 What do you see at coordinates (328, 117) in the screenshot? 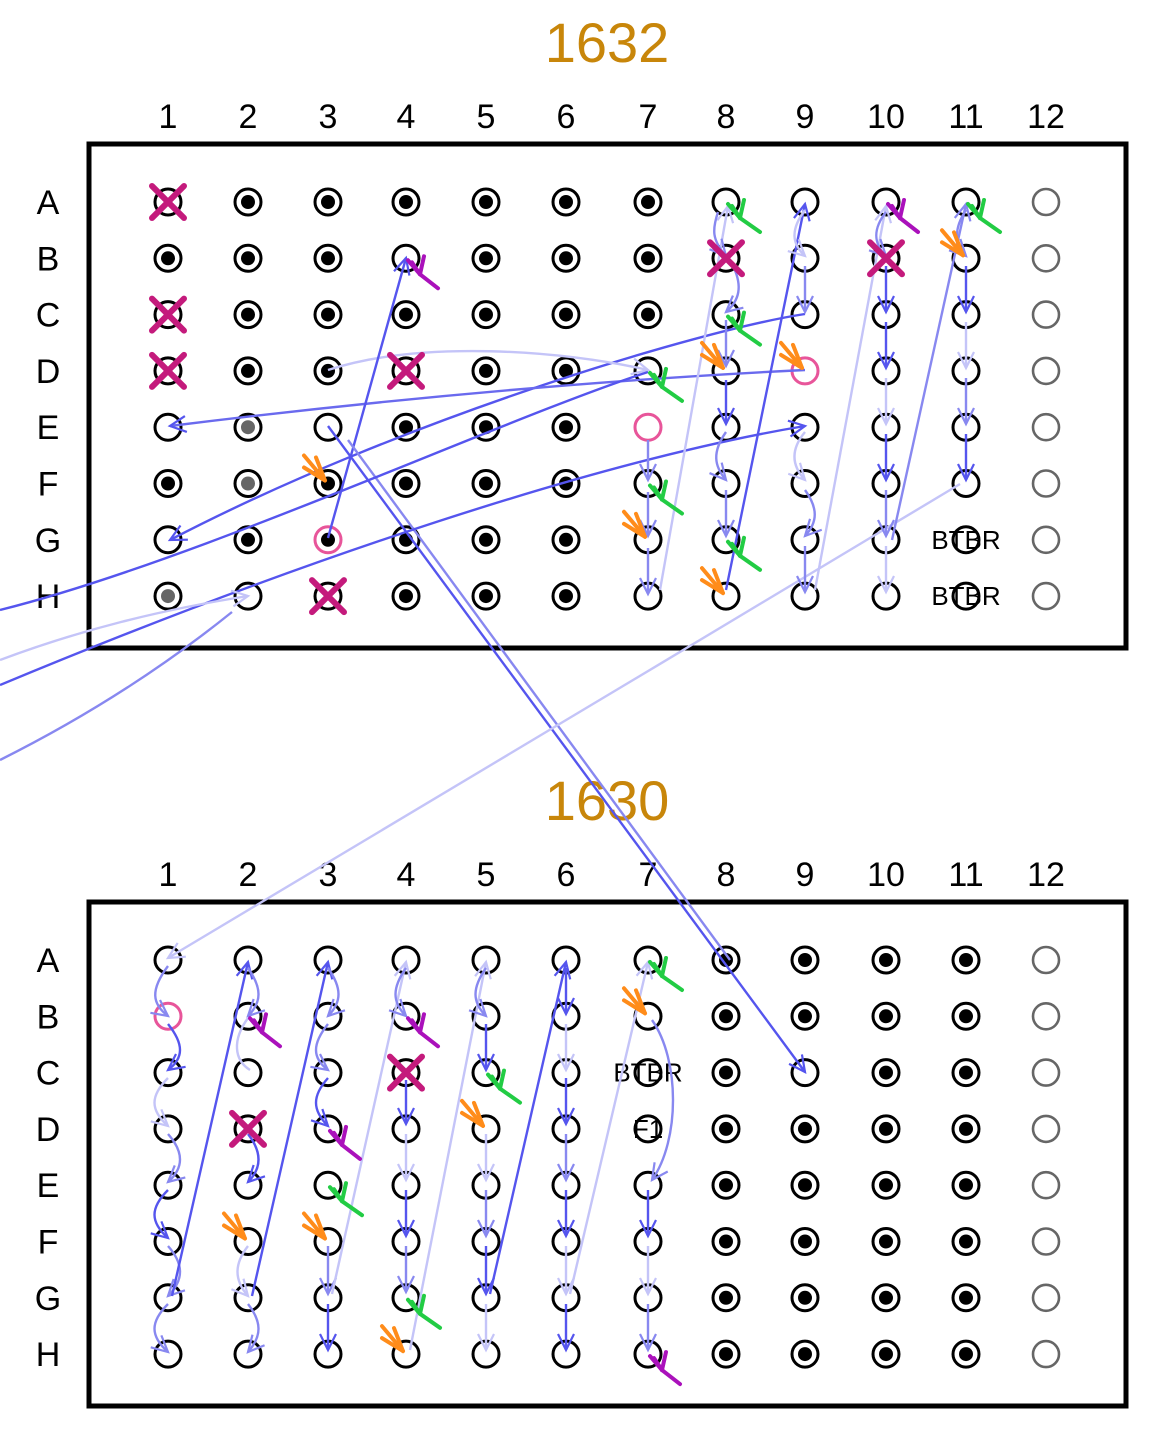
I see `column-label: 3` at bounding box center [328, 117].